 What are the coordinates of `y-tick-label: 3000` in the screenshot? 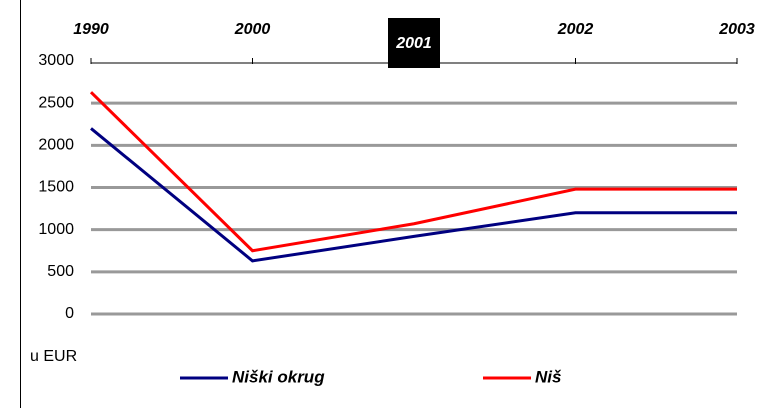 It's located at (56, 60).